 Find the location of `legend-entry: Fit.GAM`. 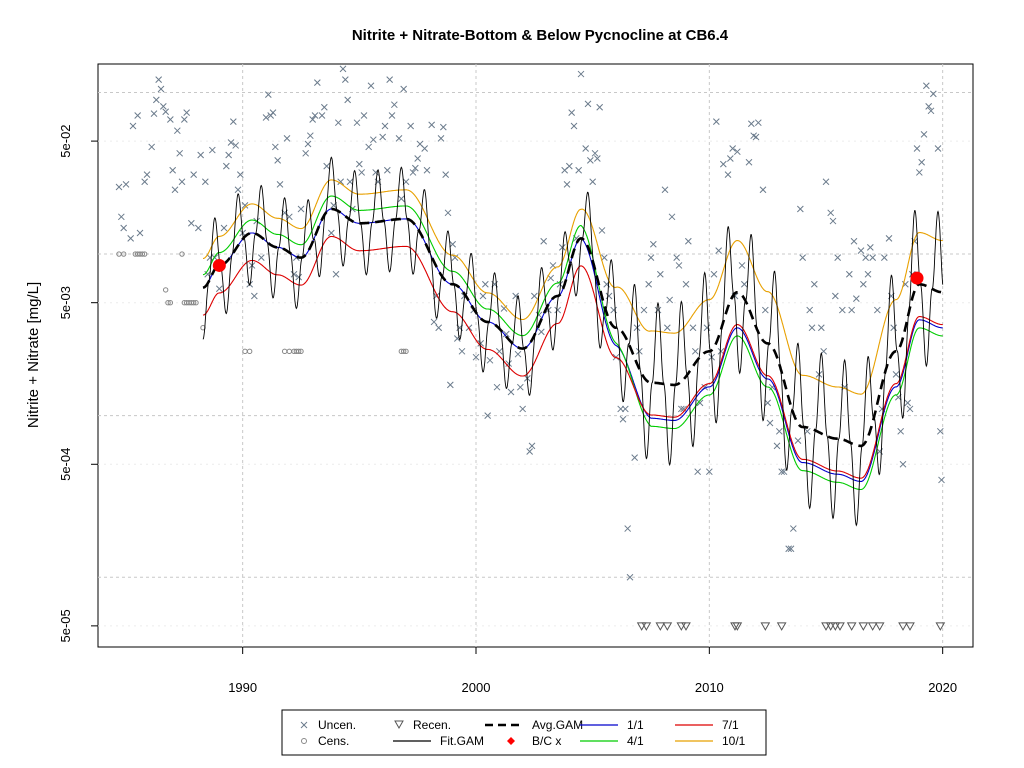

legend-entry: Fit.GAM is located at coordinates (438, 741).